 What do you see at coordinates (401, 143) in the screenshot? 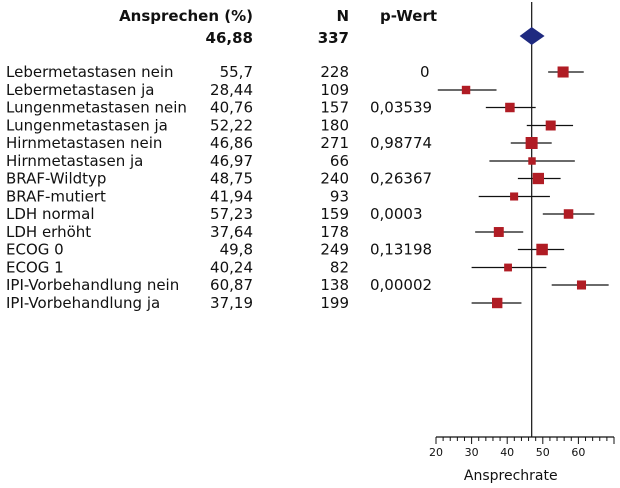
I see `group-p-value: 0,98774` at bounding box center [401, 143].